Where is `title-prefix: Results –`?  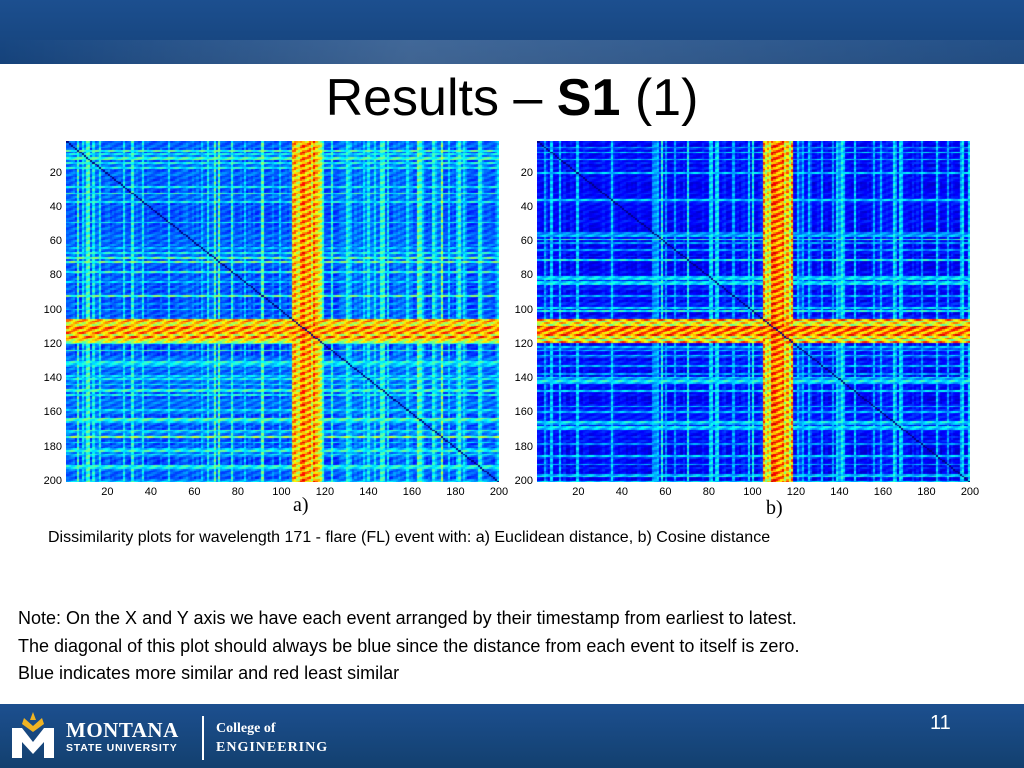
title-prefix: Results – is located at coordinates (441, 98).